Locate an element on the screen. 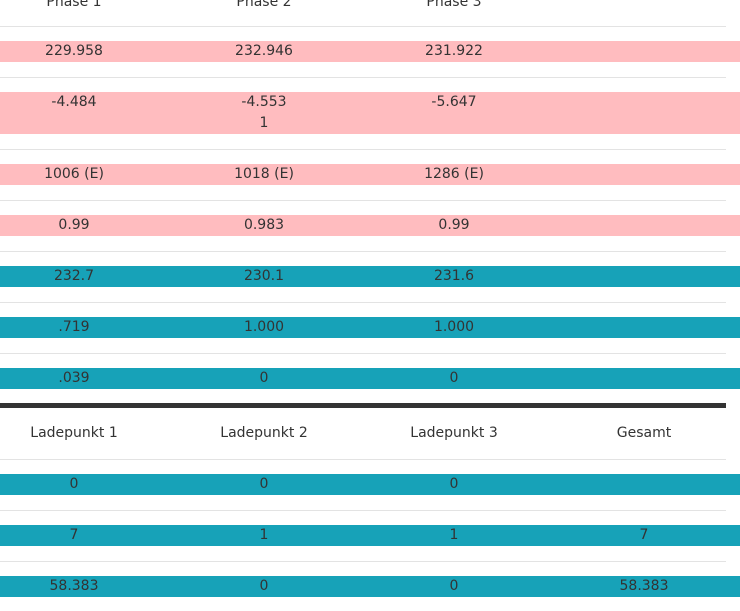 The image size is (740, 611). cell-phase-2: 1.000 is located at coordinates (264, 327).